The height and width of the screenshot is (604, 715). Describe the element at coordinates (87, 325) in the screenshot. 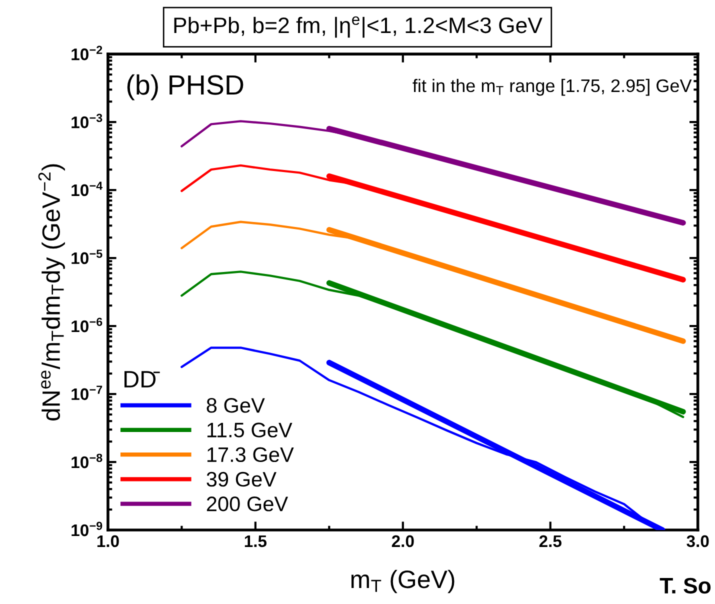

I see `y-tick-label: 10$^{−6}$` at that location.